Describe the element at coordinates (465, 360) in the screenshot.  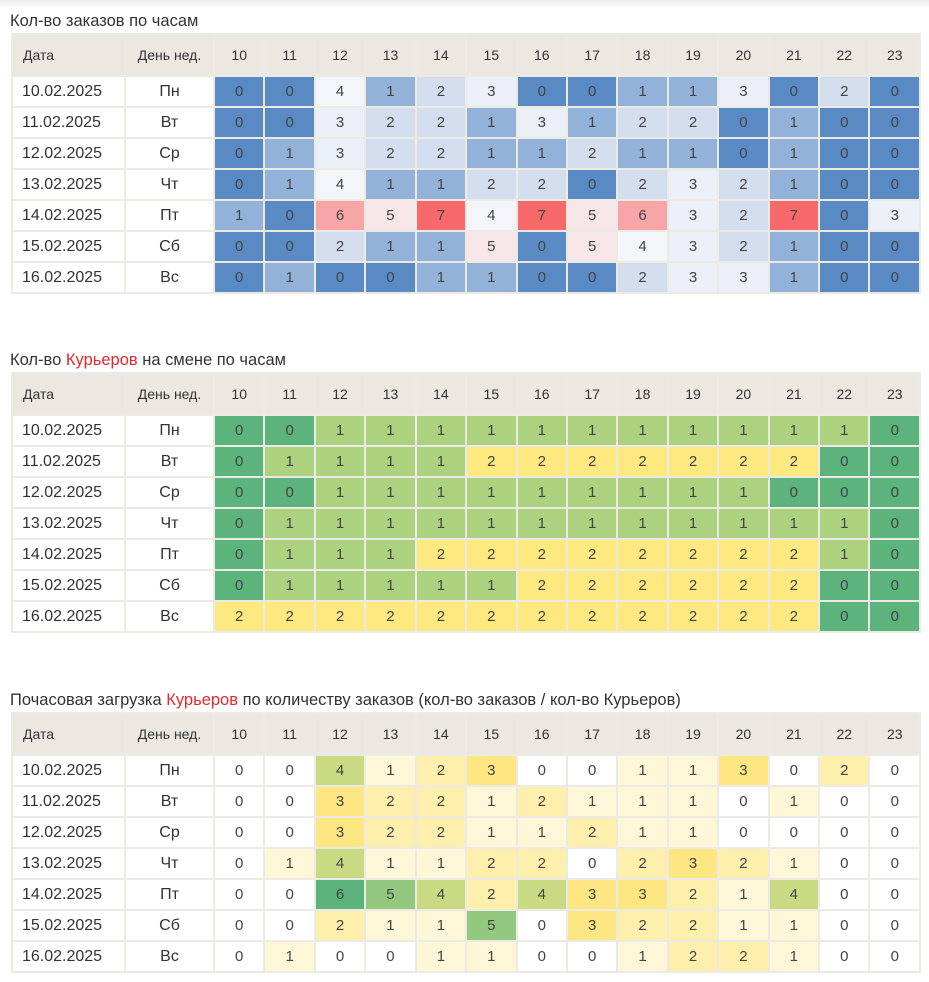
I see `section-title: Кол-во Курьеров на смене по часам` at that location.